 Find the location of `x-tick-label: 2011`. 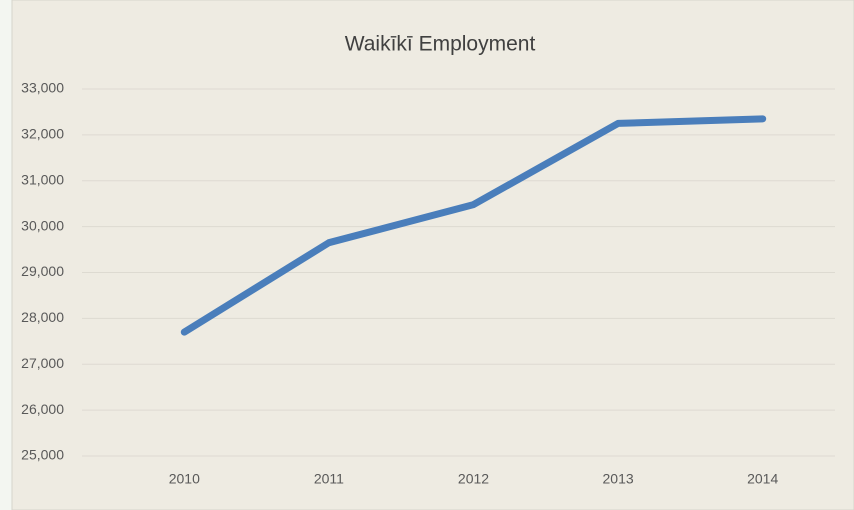

x-tick-label: 2011 is located at coordinates (329, 479).